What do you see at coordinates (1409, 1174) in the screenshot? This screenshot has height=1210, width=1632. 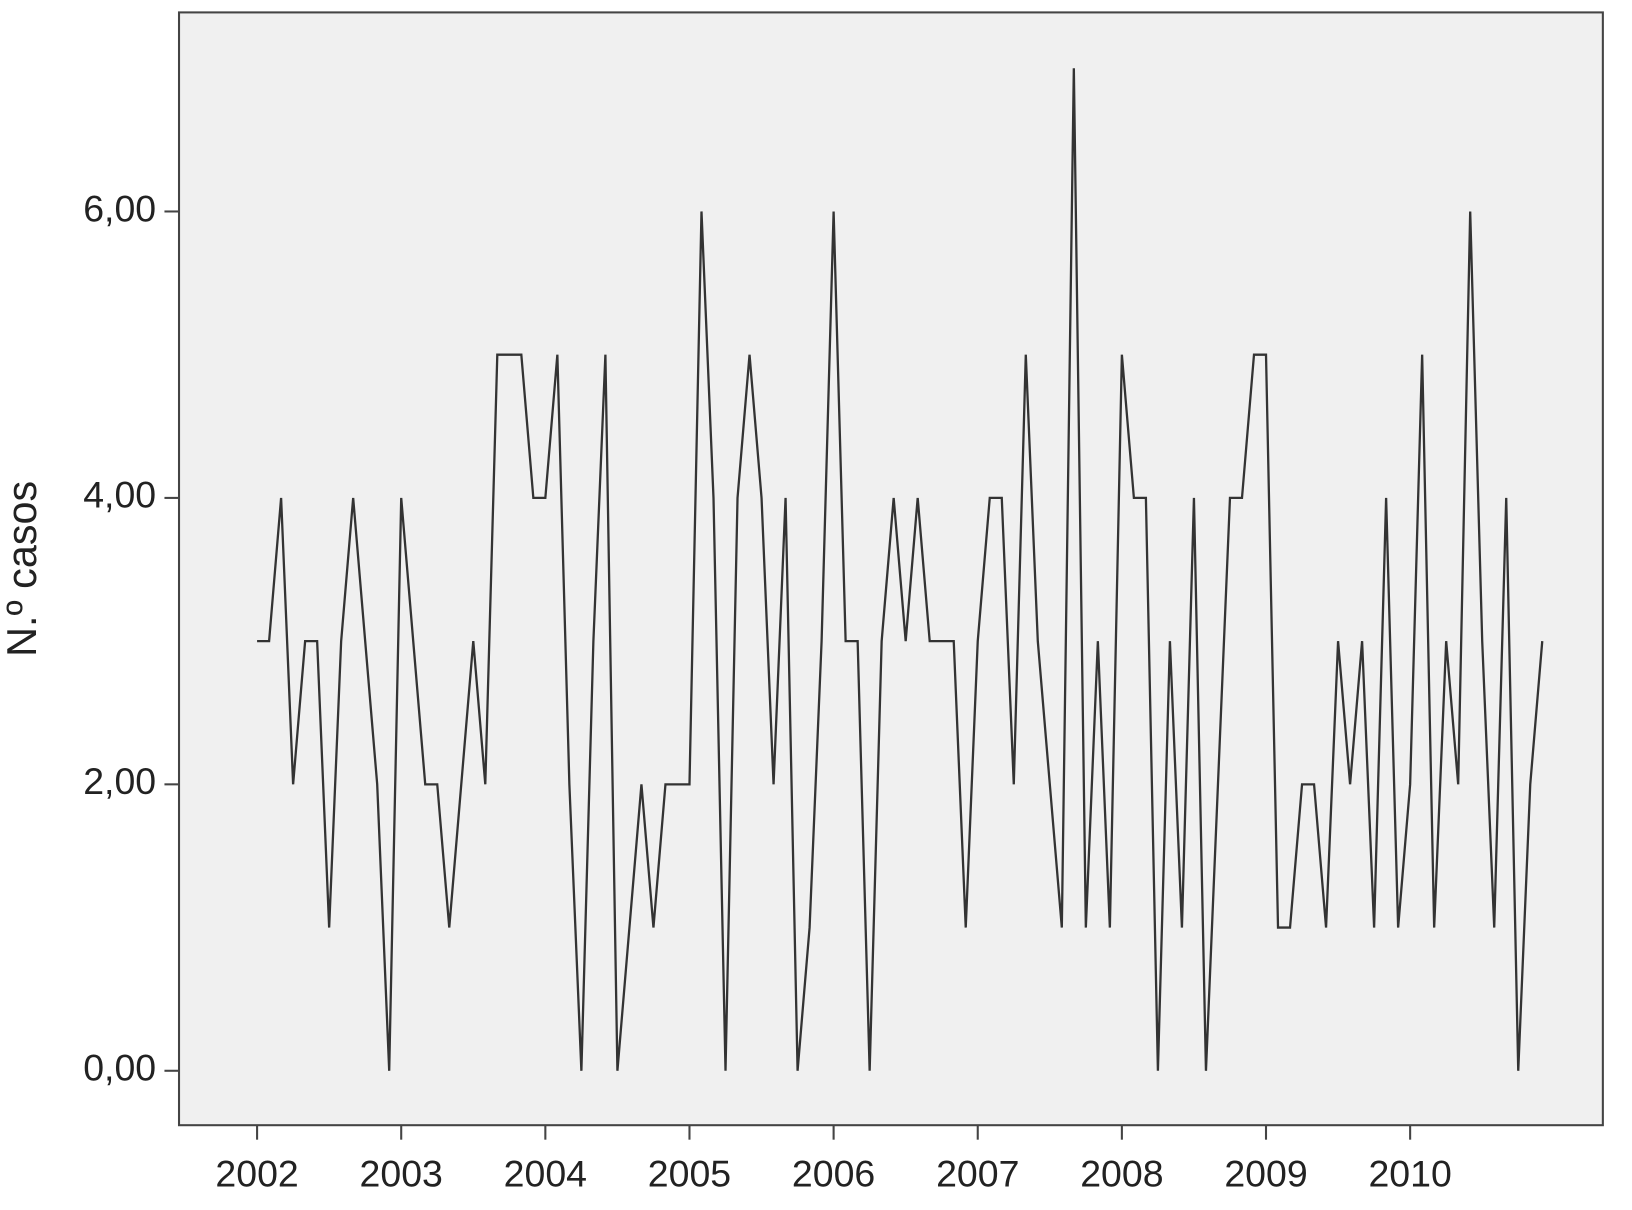 I see `x-tick-label: 2010` at bounding box center [1409, 1174].